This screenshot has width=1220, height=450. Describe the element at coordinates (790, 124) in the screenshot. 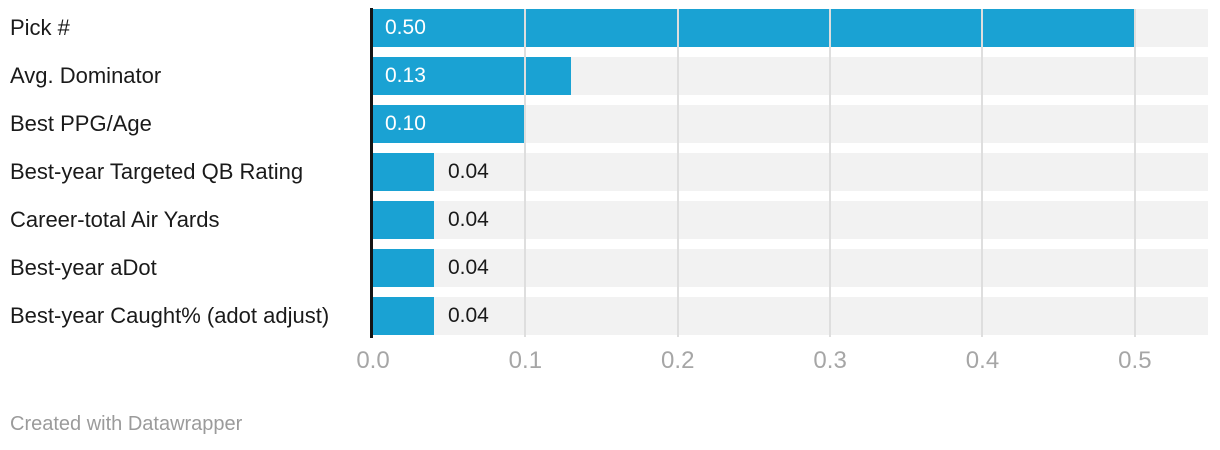

I see `bar-track: 0.10` at that location.